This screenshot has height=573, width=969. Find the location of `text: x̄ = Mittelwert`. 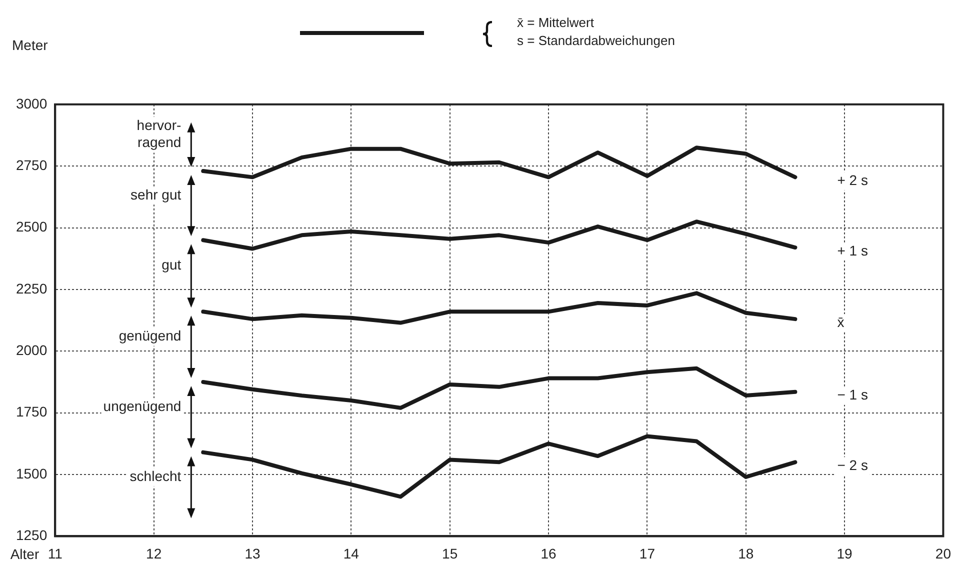

text: x̄ = Mittelwert is located at coordinates (556, 23).